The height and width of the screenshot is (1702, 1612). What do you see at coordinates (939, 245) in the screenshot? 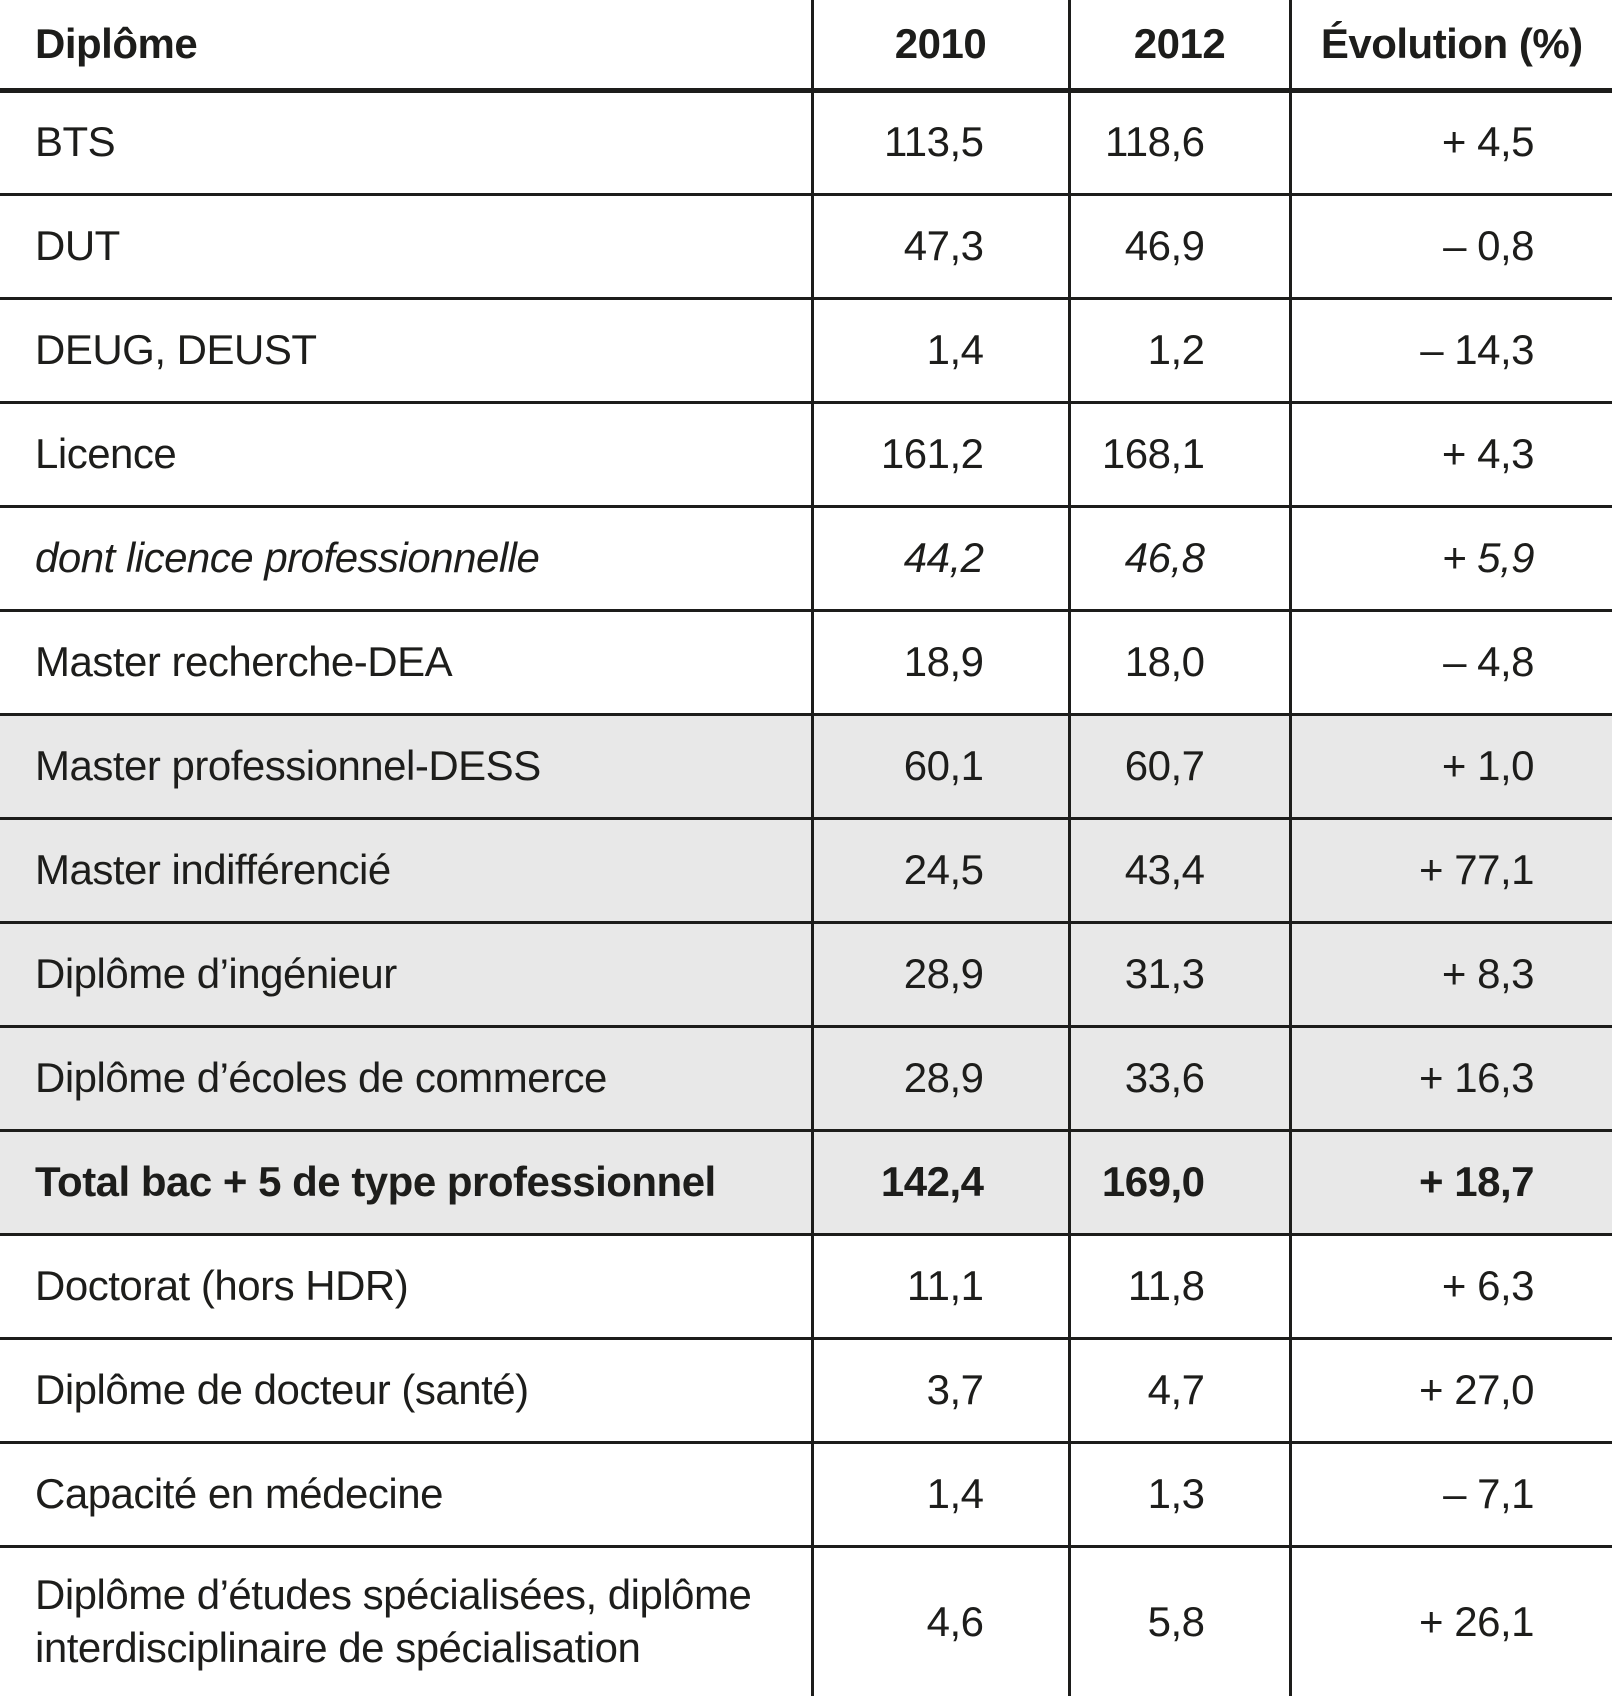
I see `value-2010: 47,3` at bounding box center [939, 245].